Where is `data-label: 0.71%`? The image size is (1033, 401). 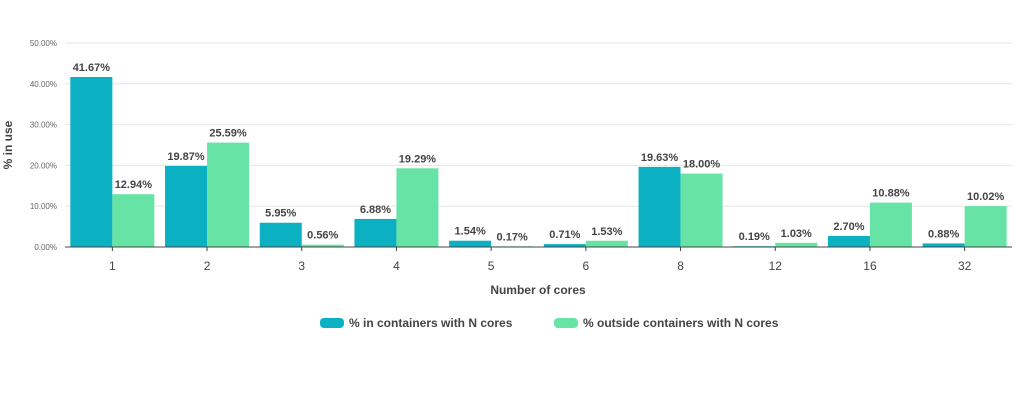 data-label: 0.71% is located at coordinates (564, 235).